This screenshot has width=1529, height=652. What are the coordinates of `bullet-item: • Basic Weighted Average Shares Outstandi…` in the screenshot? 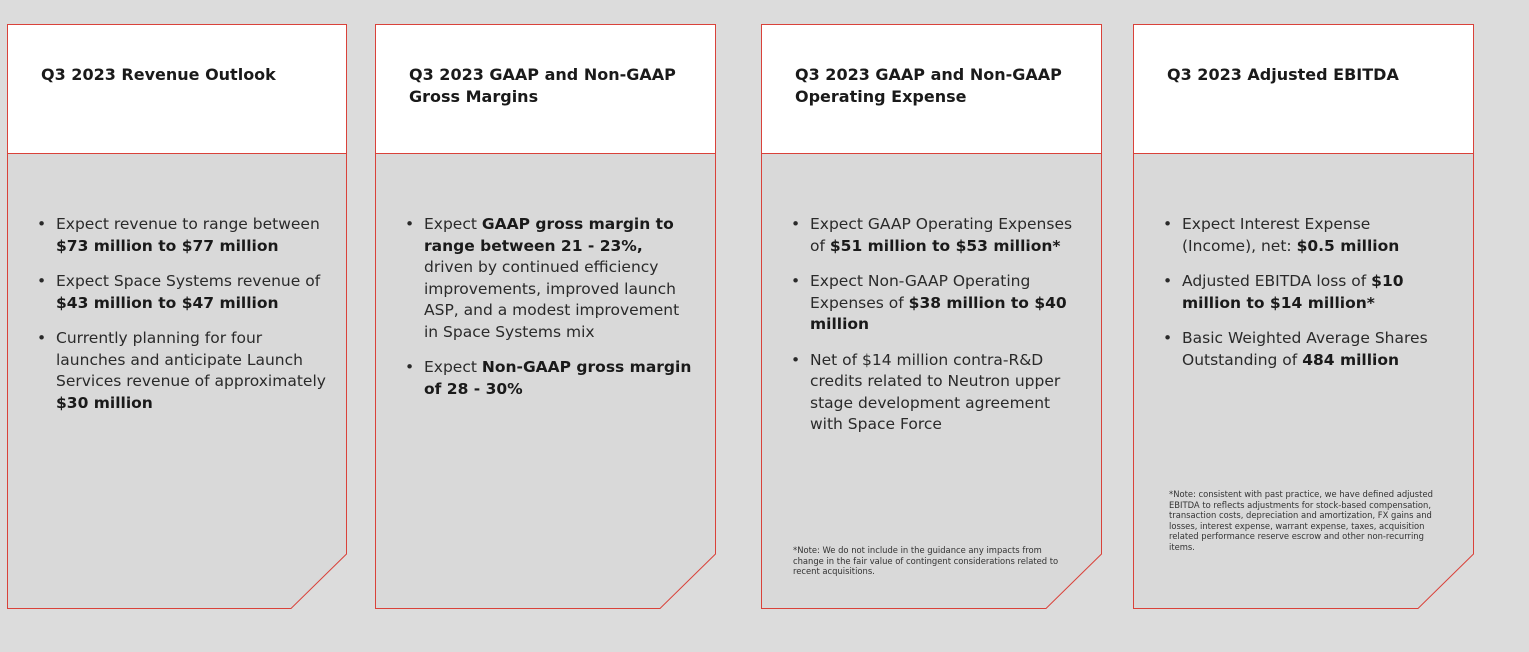 It's located at (1298, 349).